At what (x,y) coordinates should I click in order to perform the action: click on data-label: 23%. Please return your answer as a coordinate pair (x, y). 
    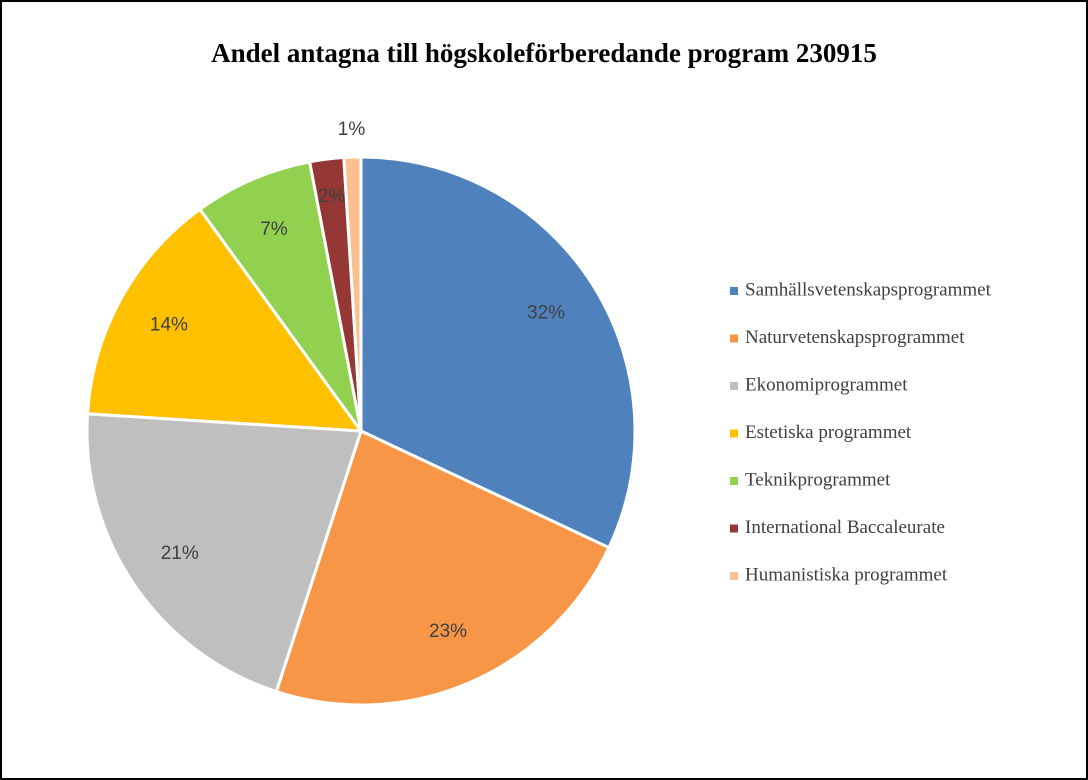
    Looking at the image, I should click on (448, 631).